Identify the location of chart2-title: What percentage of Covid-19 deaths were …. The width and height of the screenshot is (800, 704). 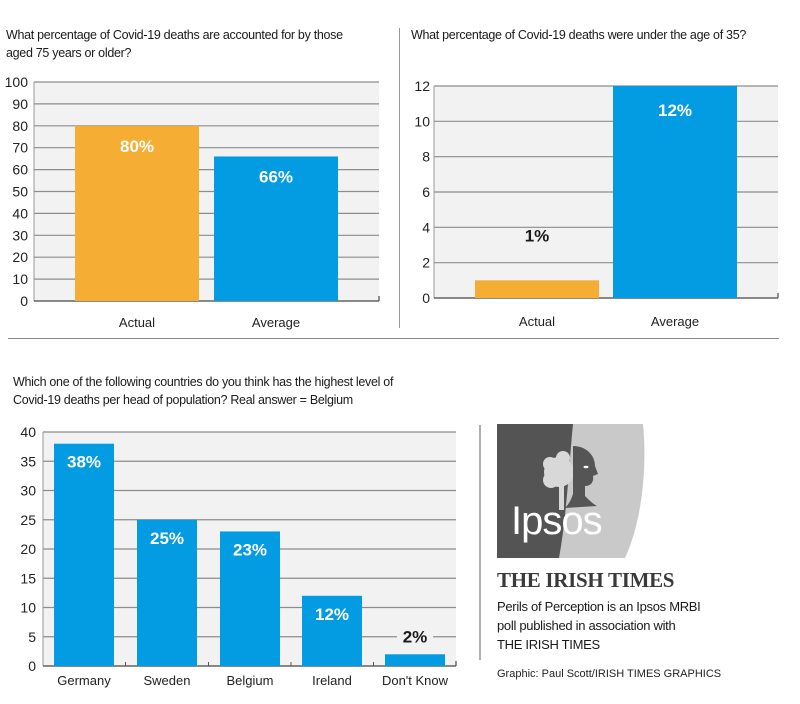
(605, 35).